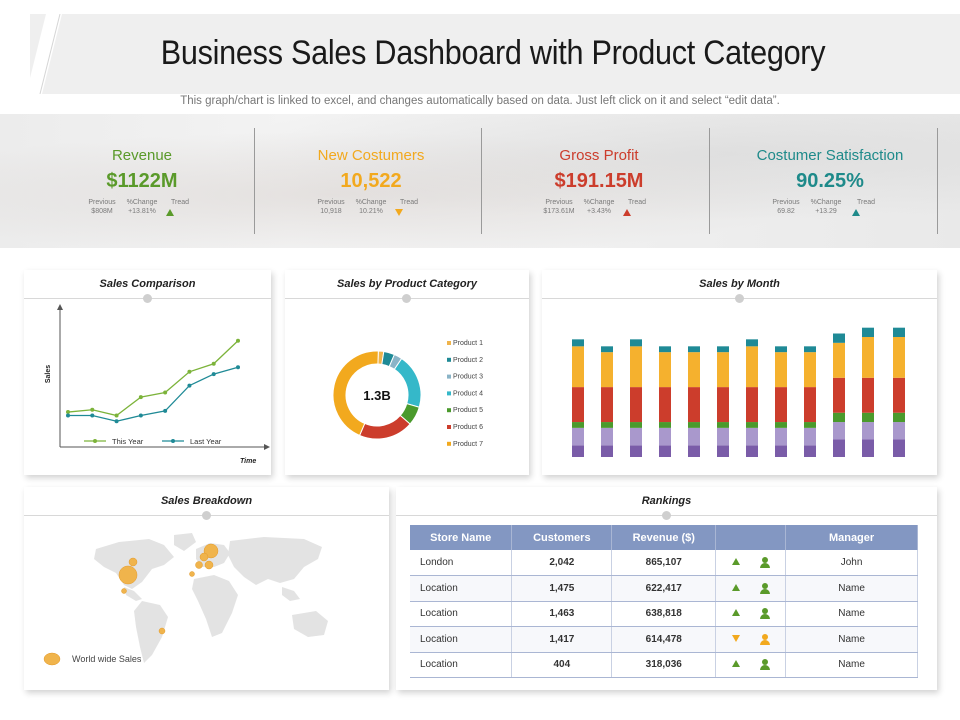  Describe the element at coordinates (44, 54) in the screenshot. I see `title-slash-decoration` at that location.